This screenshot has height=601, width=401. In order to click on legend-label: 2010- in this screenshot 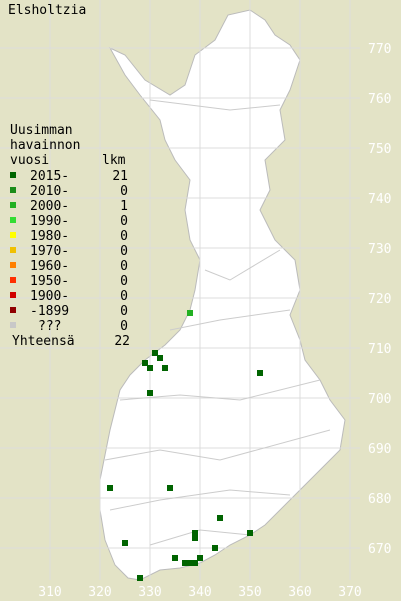, I will do `click(49, 191)`.